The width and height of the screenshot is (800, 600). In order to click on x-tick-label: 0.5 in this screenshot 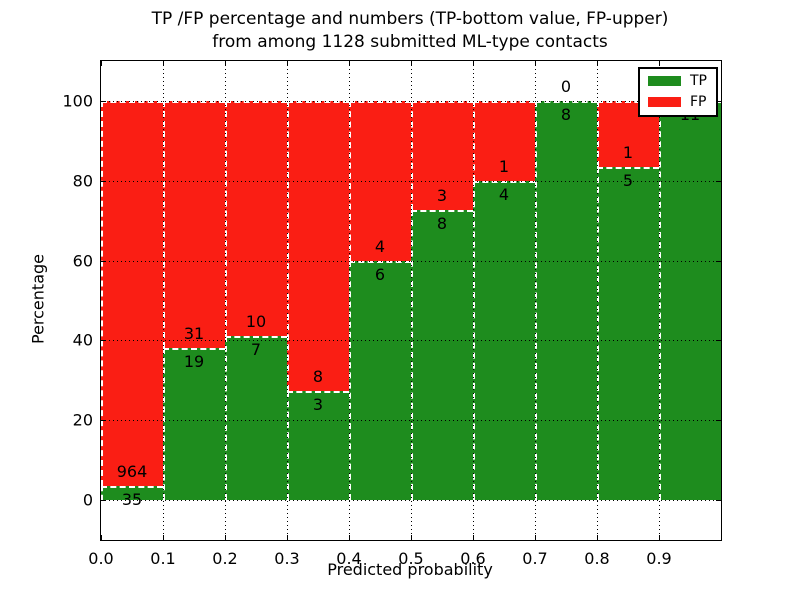, I will do `click(411, 558)`.